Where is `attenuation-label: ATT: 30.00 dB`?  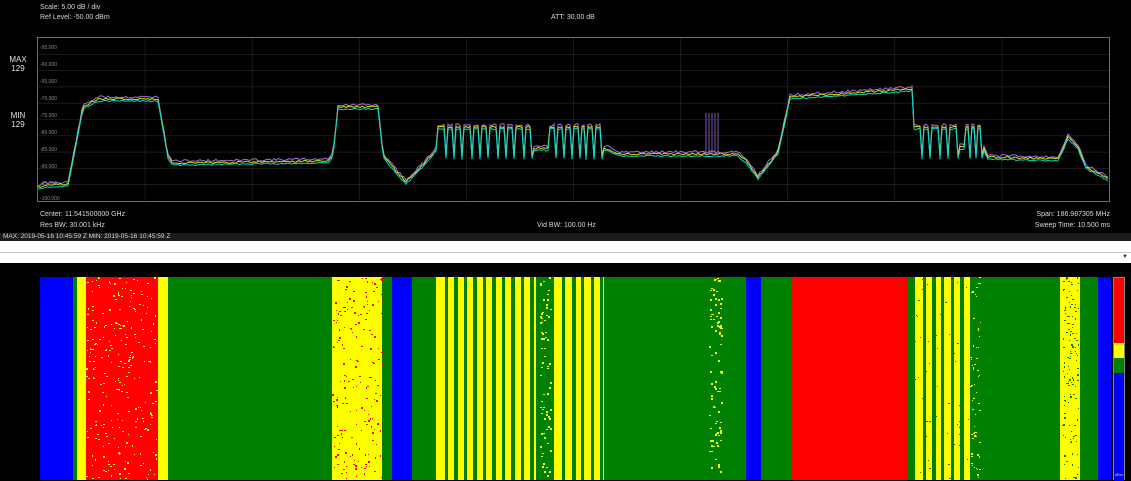 attenuation-label: ATT: 30.00 dB is located at coordinates (573, 17).